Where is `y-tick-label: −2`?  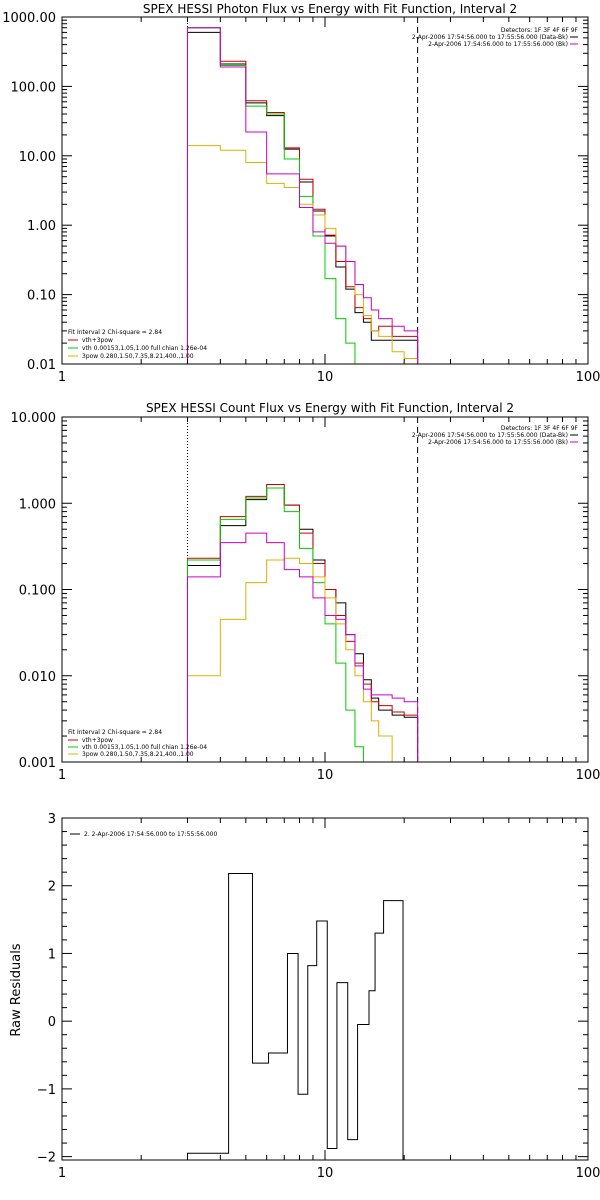
y-tick-label: −2 is located at coordinates (46, 1158).